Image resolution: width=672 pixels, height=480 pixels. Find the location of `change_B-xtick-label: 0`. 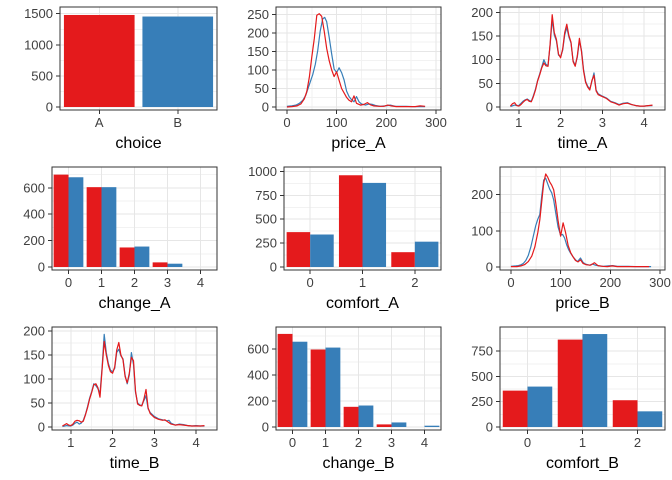

change_B-xtick-label: 0 is located at coordinates (292, 442).